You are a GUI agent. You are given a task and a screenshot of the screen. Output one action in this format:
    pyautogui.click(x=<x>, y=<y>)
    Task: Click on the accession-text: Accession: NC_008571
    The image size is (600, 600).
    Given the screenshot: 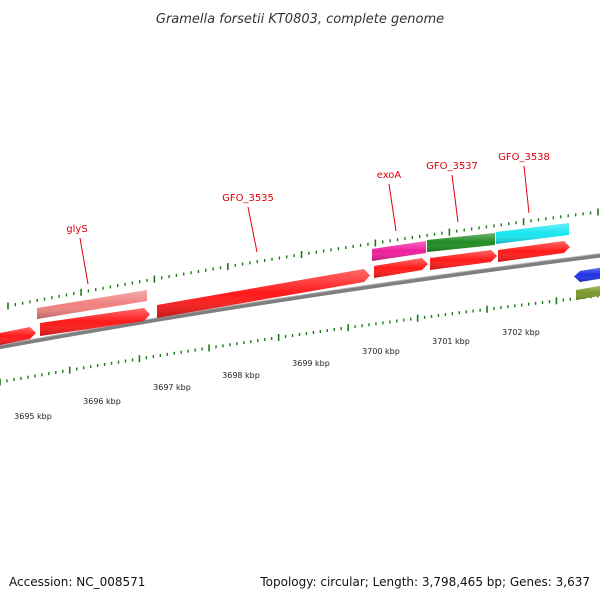 What is the action you would take?
    pyautogui.click(x=77, y=582)
    